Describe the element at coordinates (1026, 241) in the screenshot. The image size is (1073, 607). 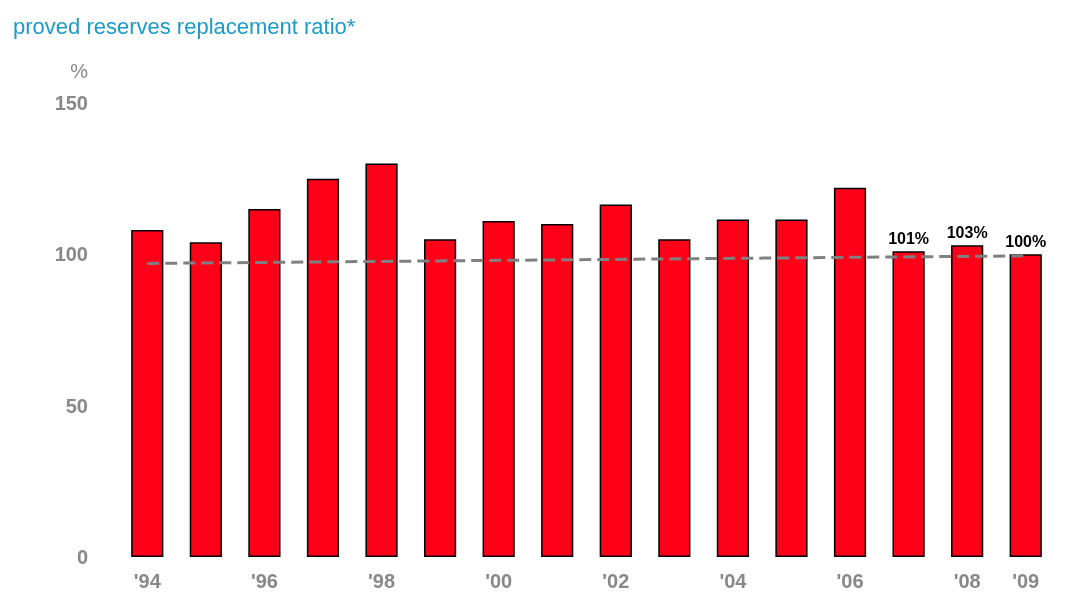
I see `data-label: 100%` at that location.